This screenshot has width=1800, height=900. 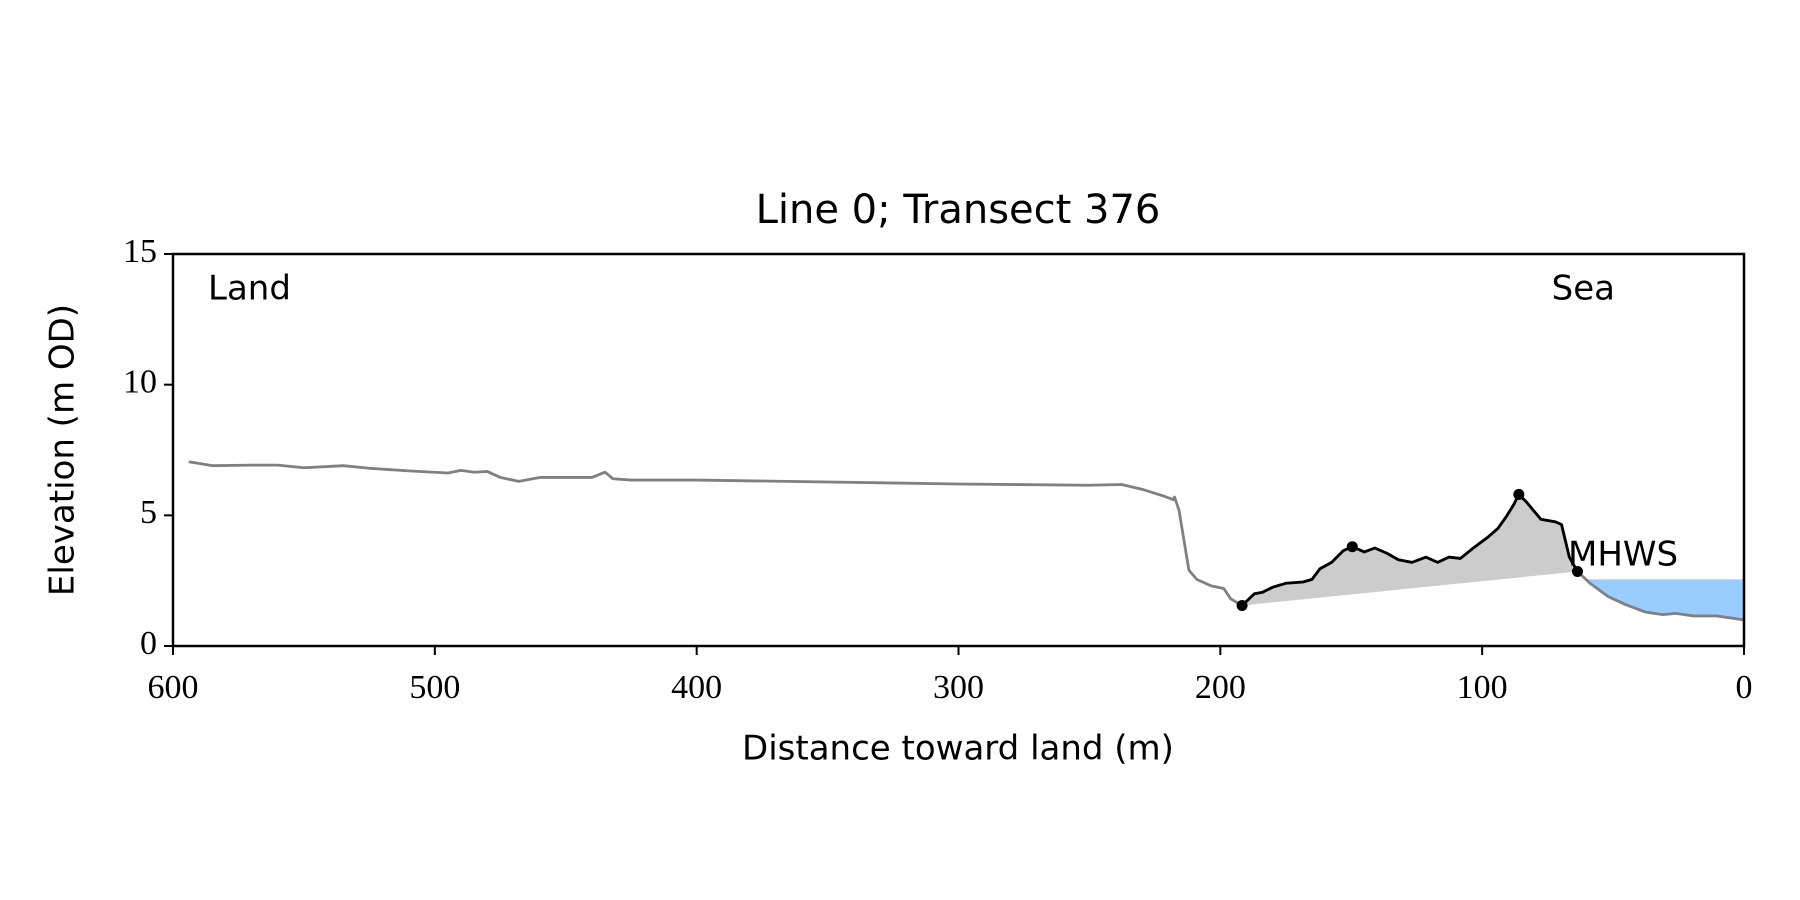 I want to click on x-tick-label: 200, so click(x=1220, y=687).